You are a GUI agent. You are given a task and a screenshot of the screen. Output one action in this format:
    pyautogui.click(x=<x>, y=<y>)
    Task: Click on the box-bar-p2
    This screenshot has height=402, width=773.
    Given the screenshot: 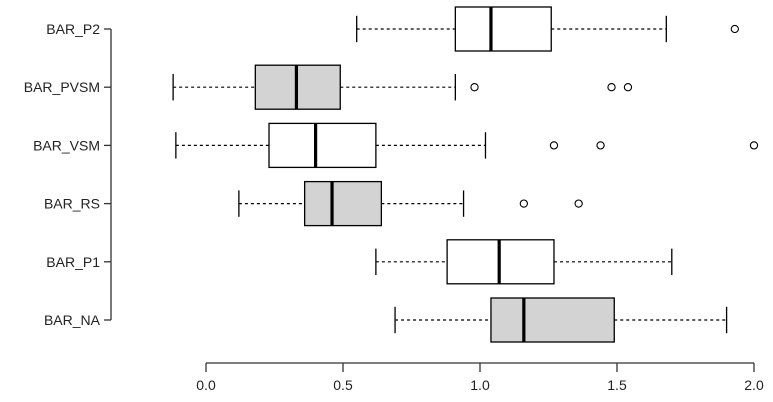 What is the action you would take?
    pyautogui.click(x=503, y=29)
    